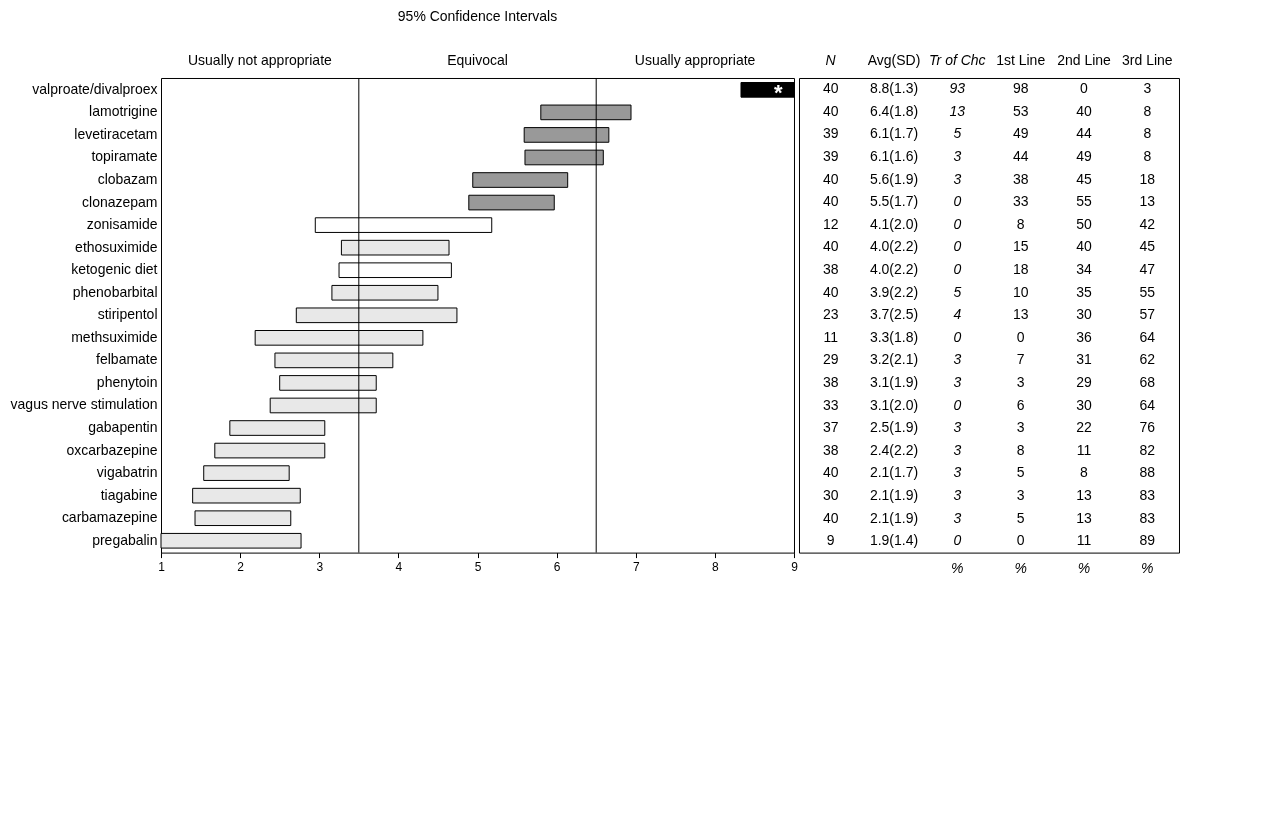 This screenshot has width=1283, height=818. Describe the element at coordinates (478, 567) in the screenshot. I see `x-tick-label: 5` at that location.